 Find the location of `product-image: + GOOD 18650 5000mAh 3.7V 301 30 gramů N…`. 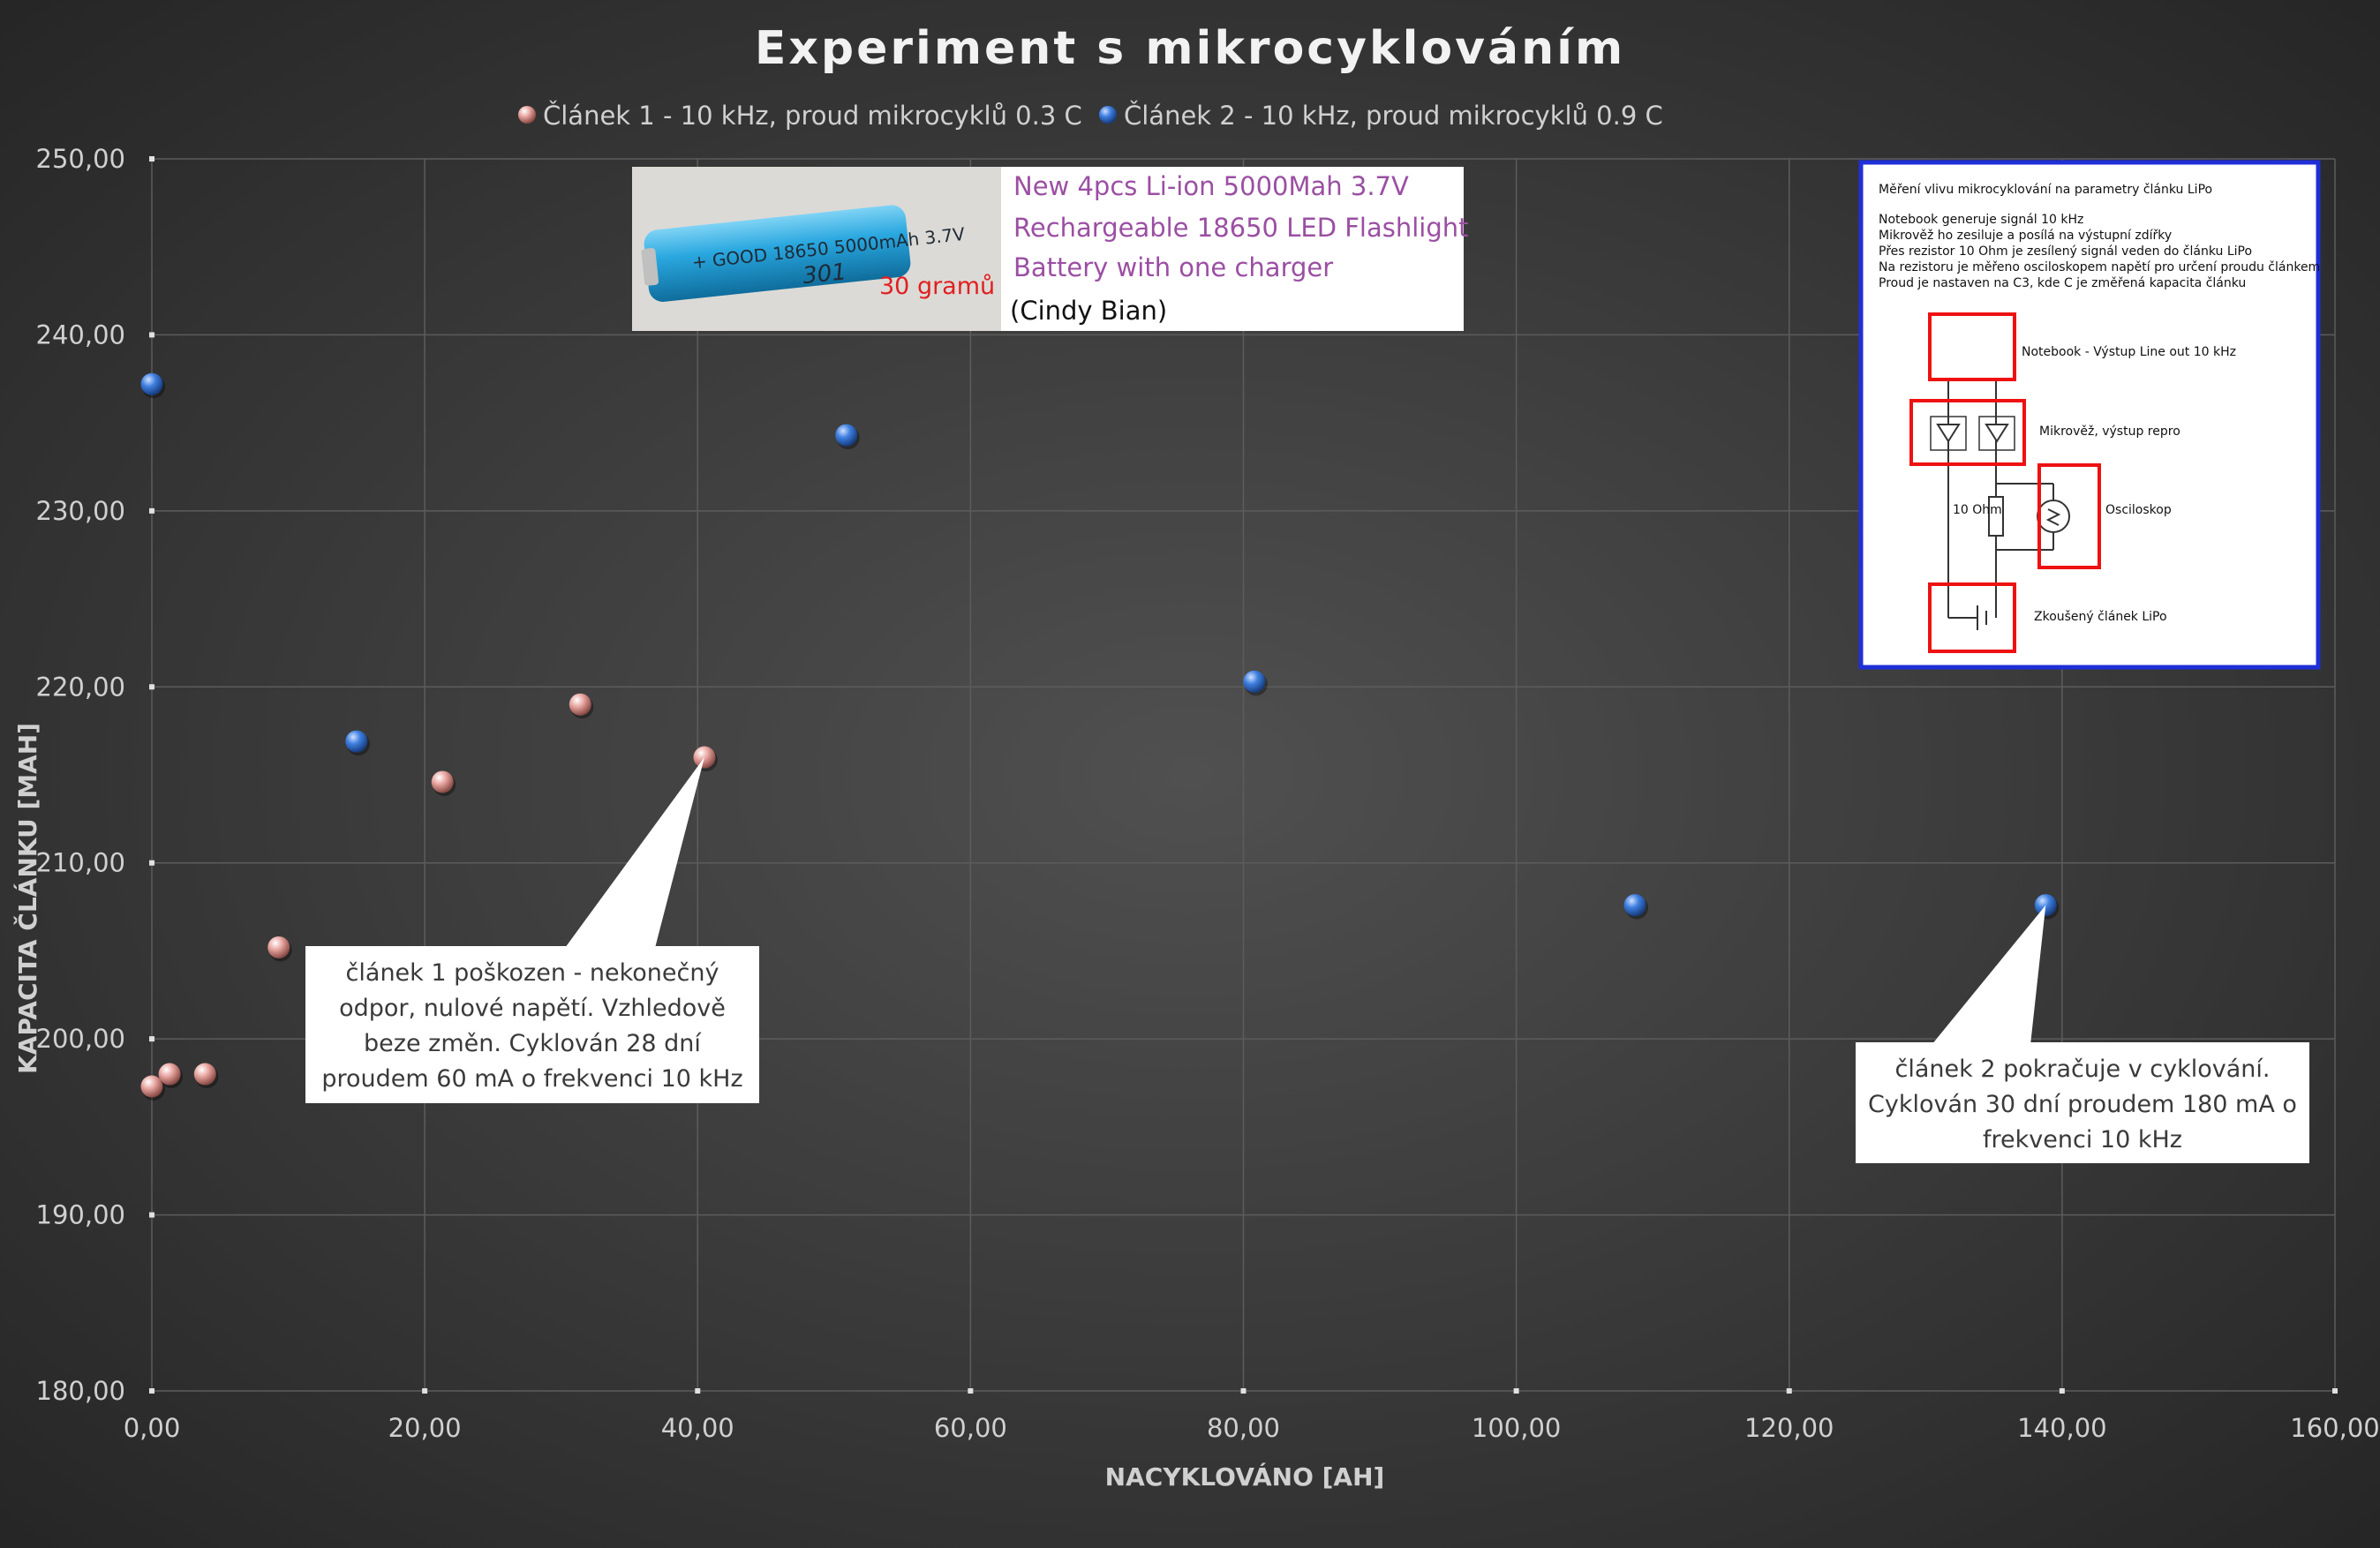

product-image: + GOOD 18650 5000mAh 3.7V 301 30 gramů N… is located at coordinates (1050, 249).